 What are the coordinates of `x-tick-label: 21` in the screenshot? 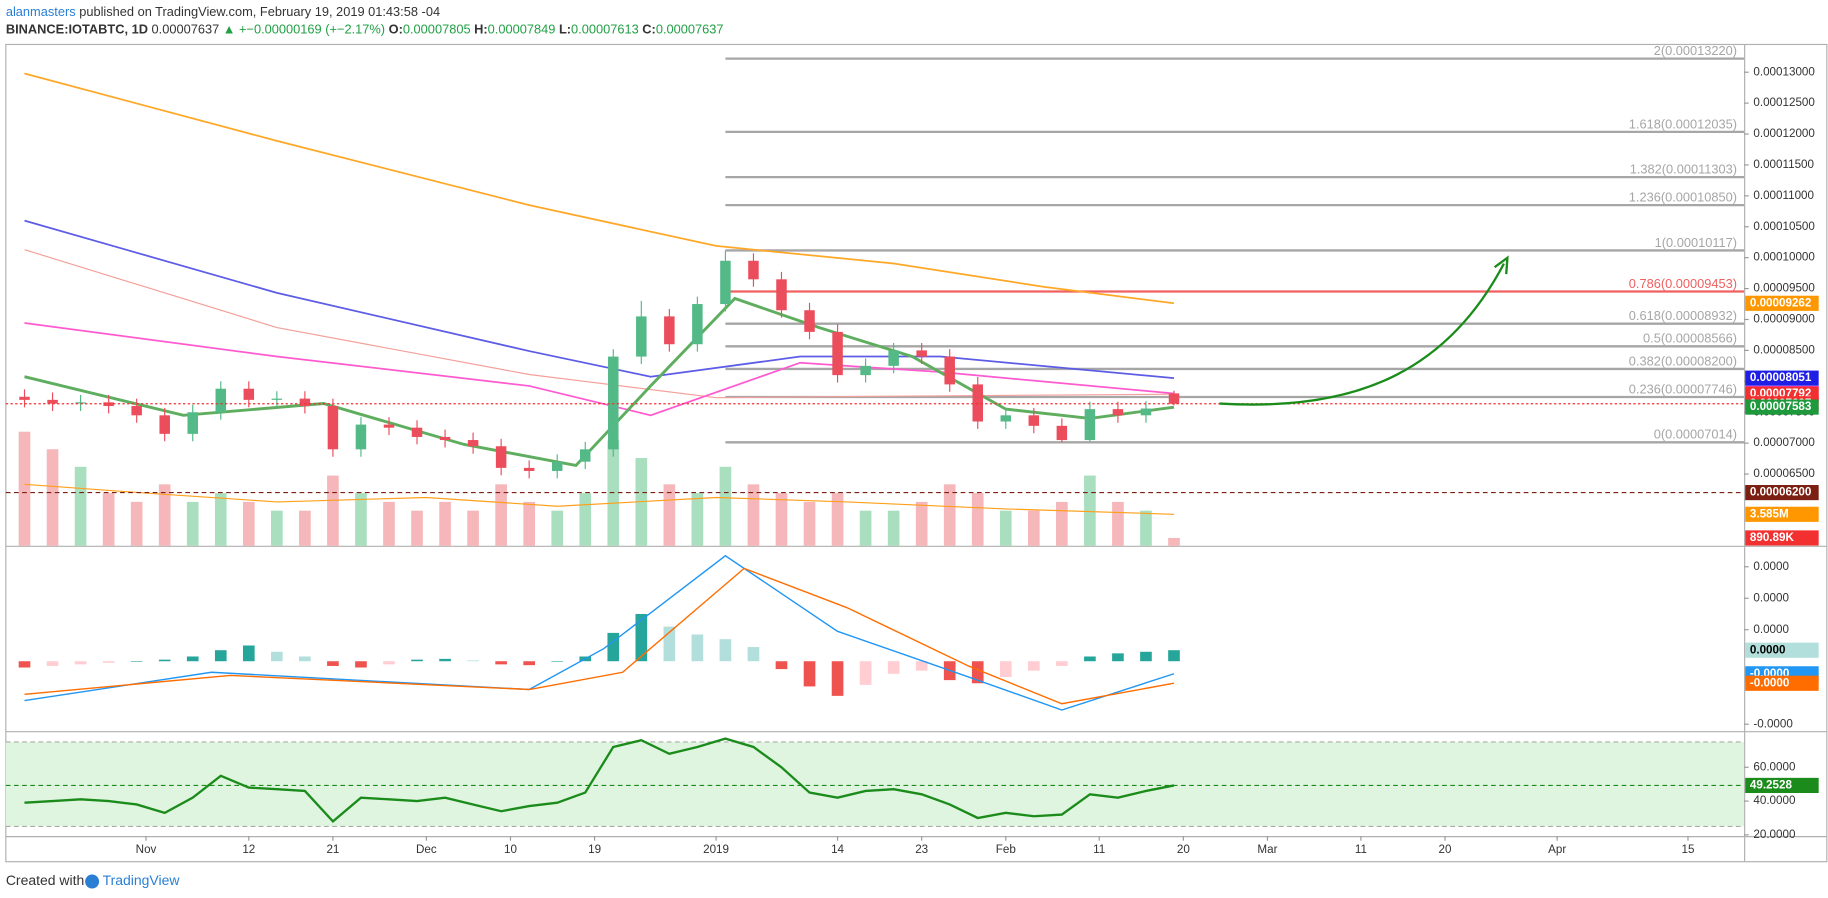 It's located at (332, 849).